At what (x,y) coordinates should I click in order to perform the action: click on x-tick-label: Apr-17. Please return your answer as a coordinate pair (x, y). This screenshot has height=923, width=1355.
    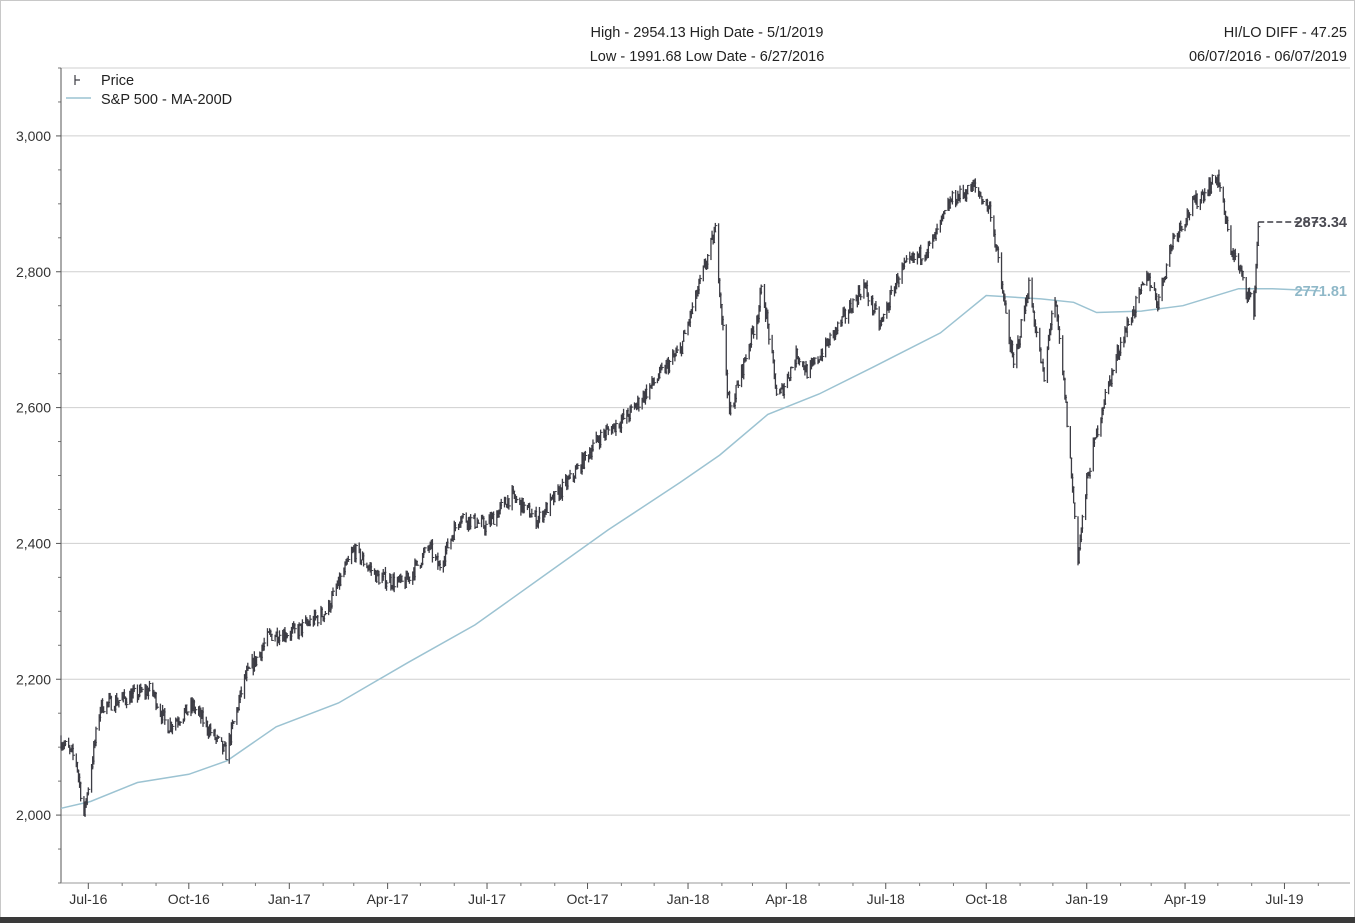
    Looking at the image, I should click on (388, 899).